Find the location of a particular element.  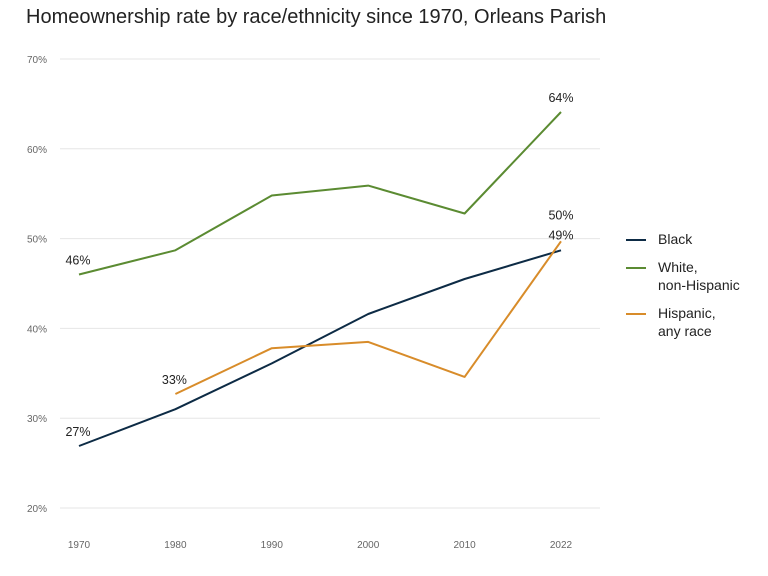

x-tick-label: 2022 is located at coordinates (561, 545).